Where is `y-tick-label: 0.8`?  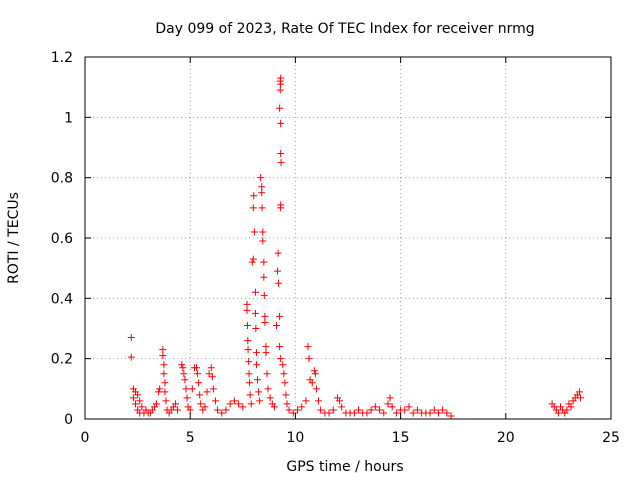 y-tick-label: 0.8 is located at coordinates (62, 179).